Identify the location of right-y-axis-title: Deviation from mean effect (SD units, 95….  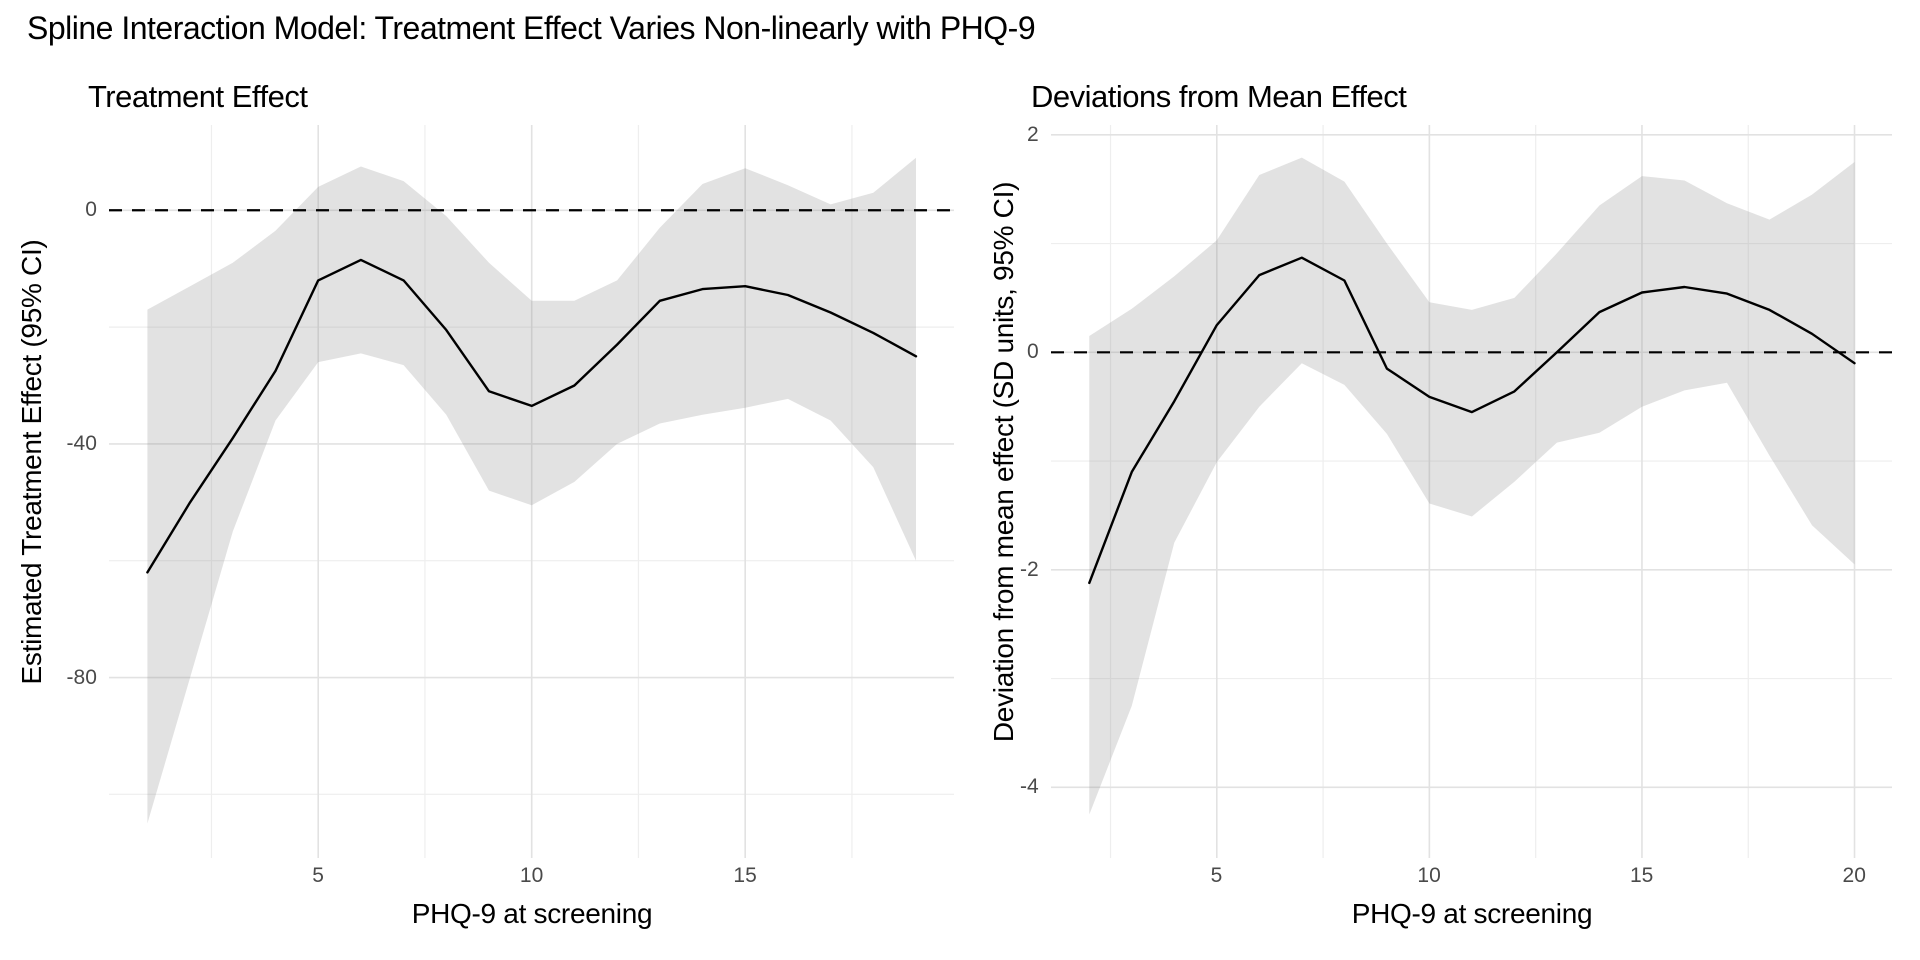
(1003, 462).